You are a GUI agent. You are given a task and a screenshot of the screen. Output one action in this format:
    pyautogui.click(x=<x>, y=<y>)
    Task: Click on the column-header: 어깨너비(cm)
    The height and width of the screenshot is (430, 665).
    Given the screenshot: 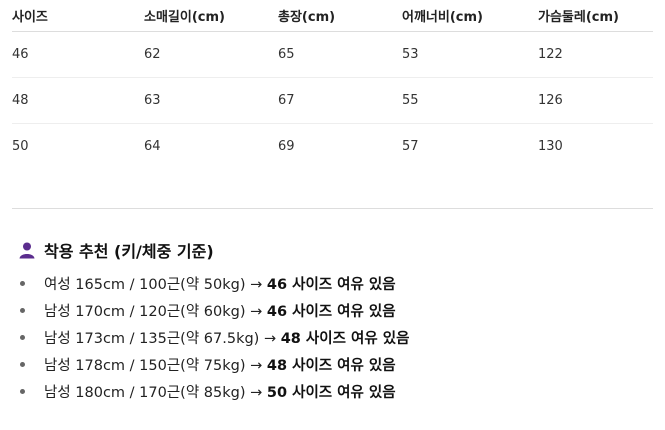 What is the action you would take?
    pyautogui.click(x=470, y=16)
    